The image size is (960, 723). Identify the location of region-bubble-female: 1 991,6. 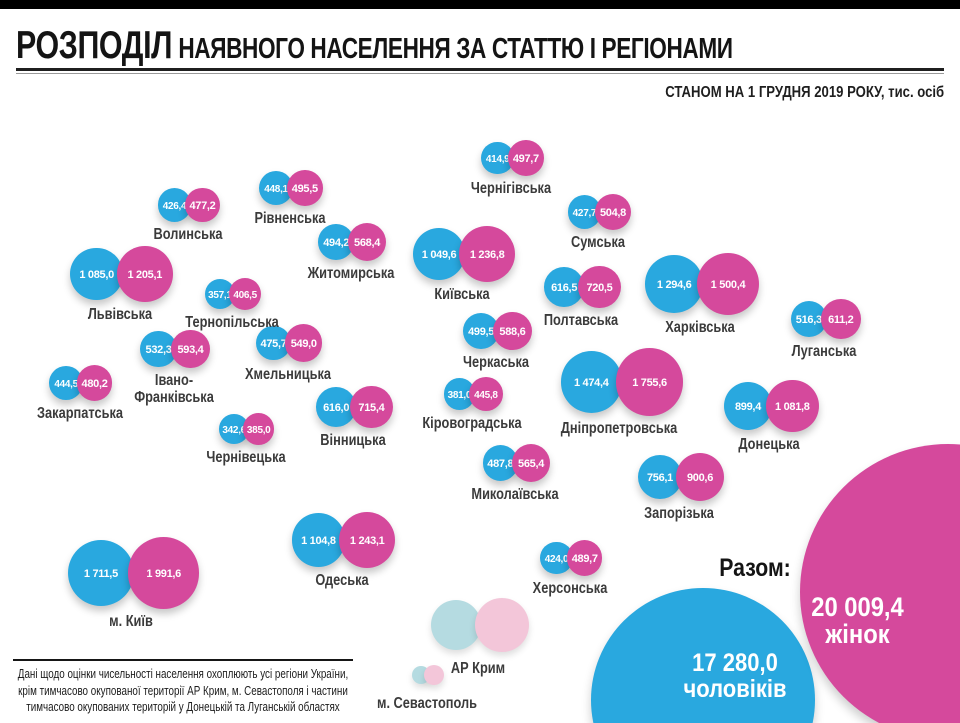
(164, 573).